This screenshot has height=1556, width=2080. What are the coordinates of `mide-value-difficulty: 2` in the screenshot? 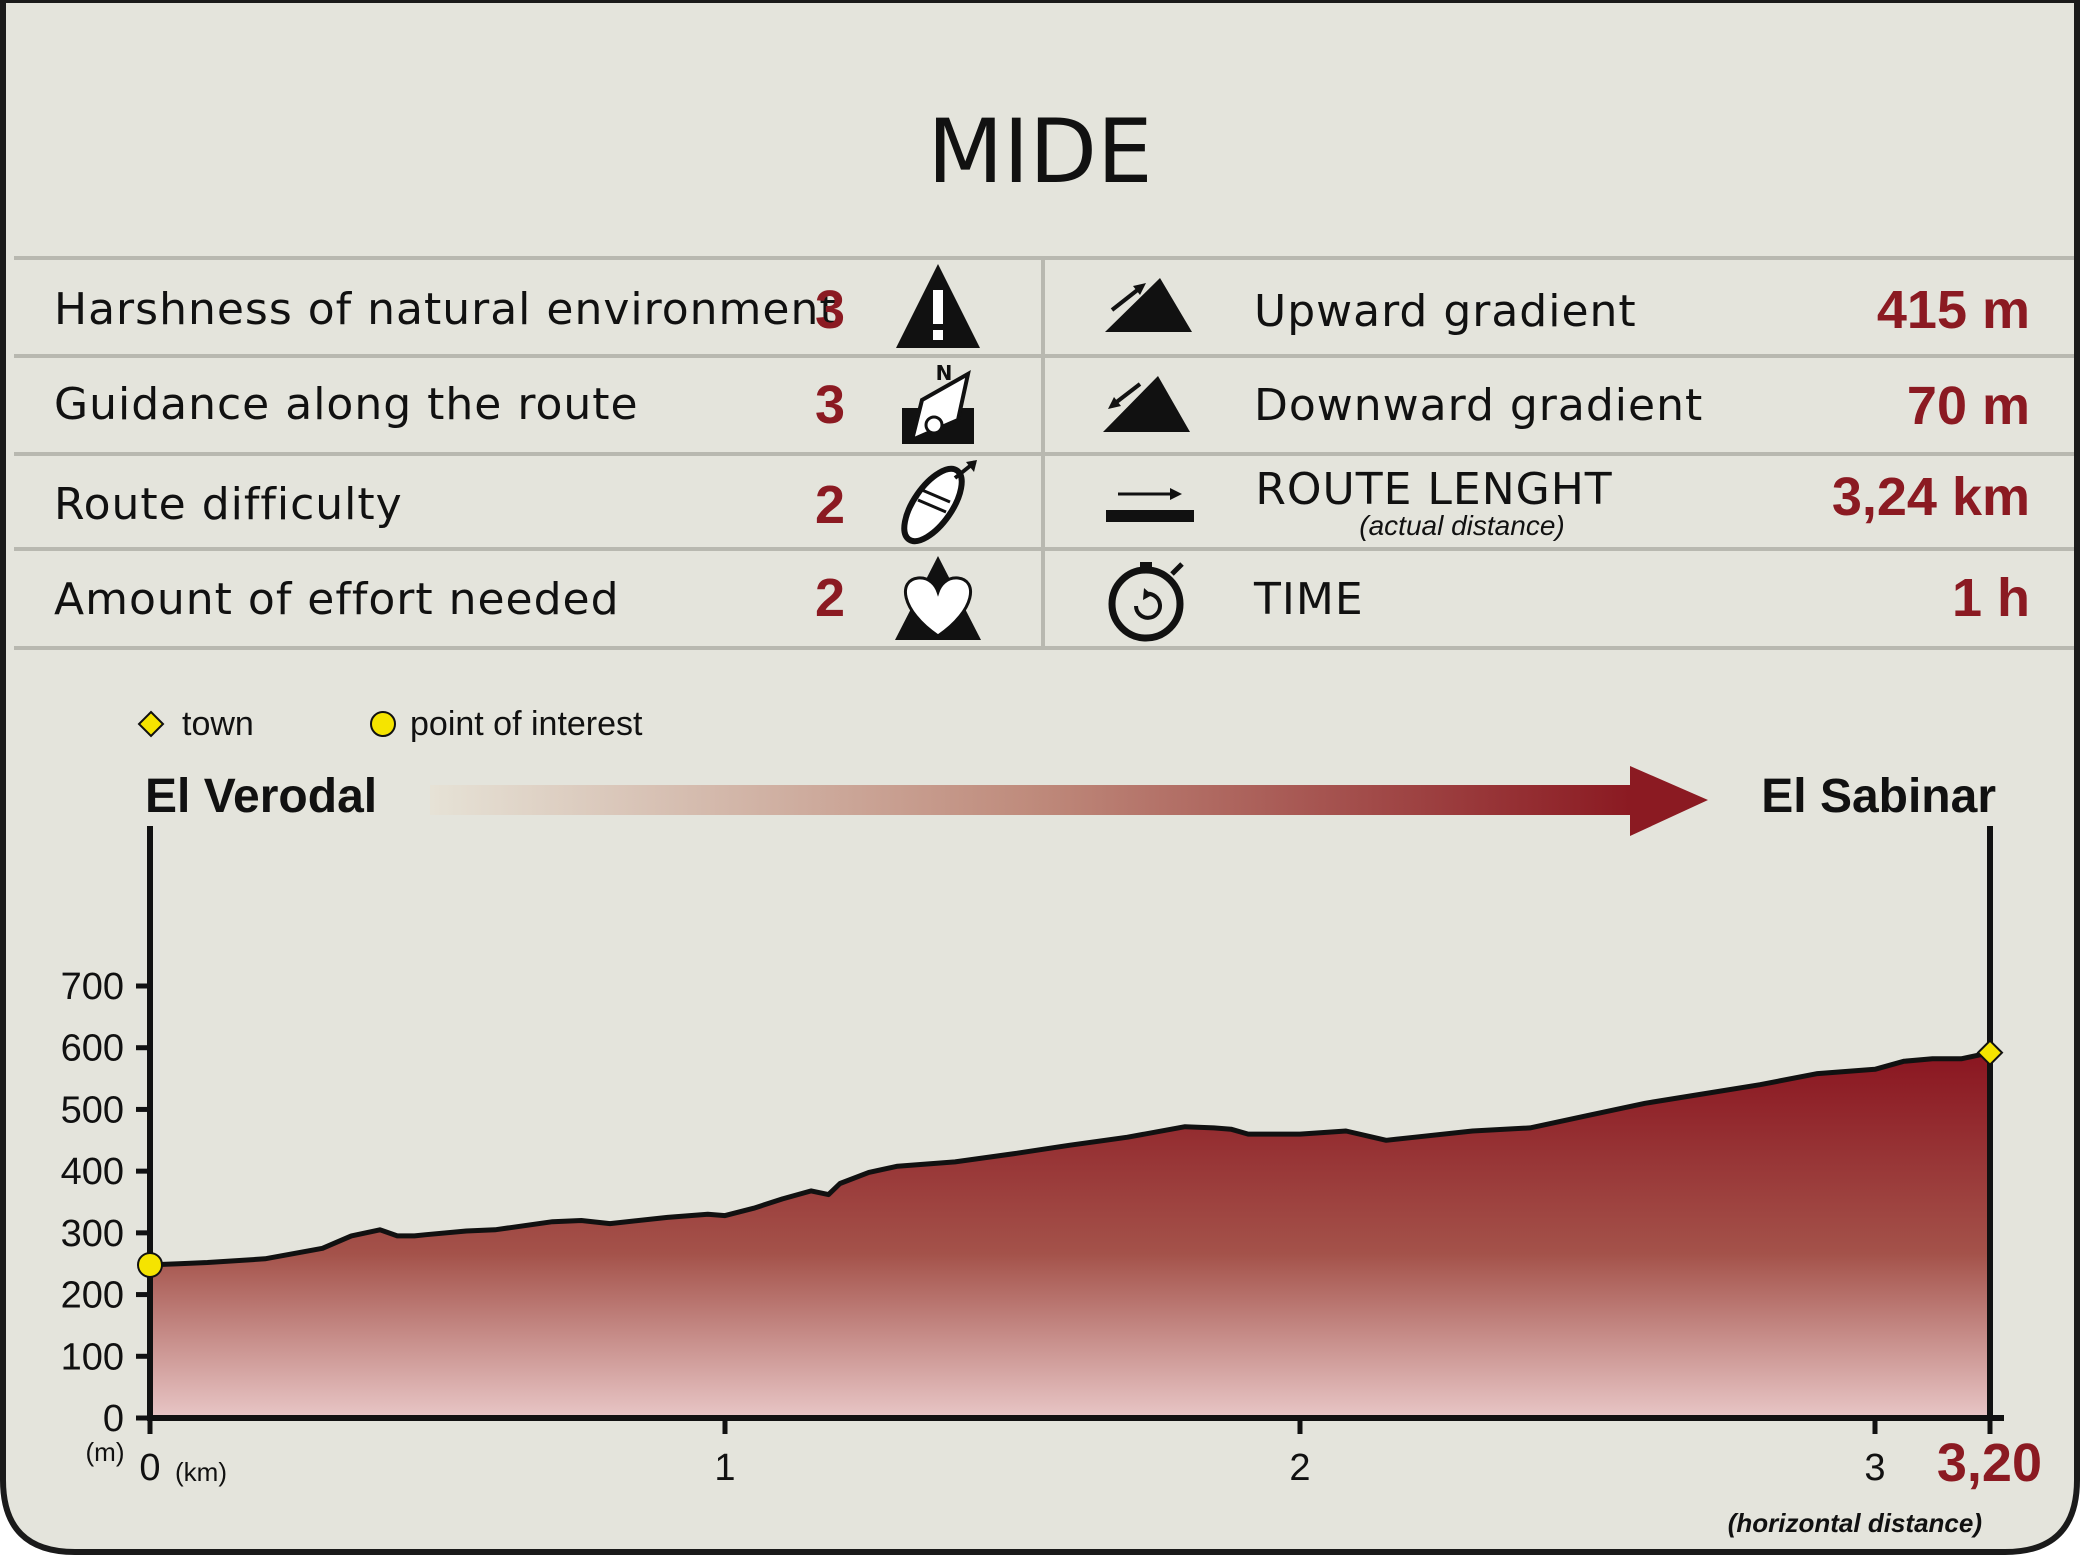 It's located at (830, 505).